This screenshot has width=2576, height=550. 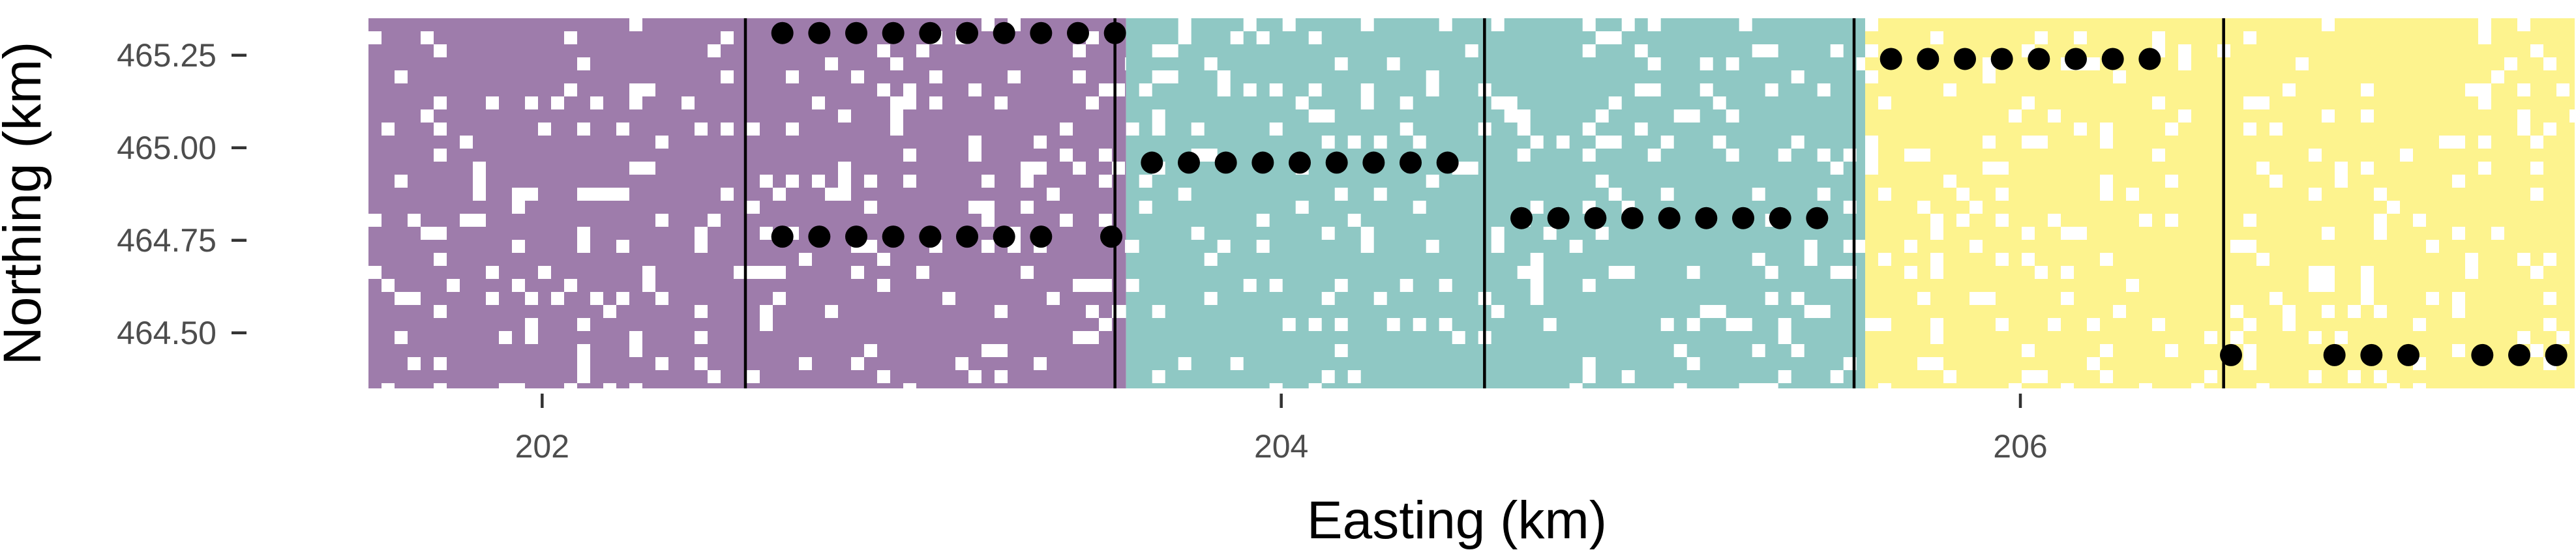 I want to click on x-tick-label: 206, so click(x=2020, y=446).